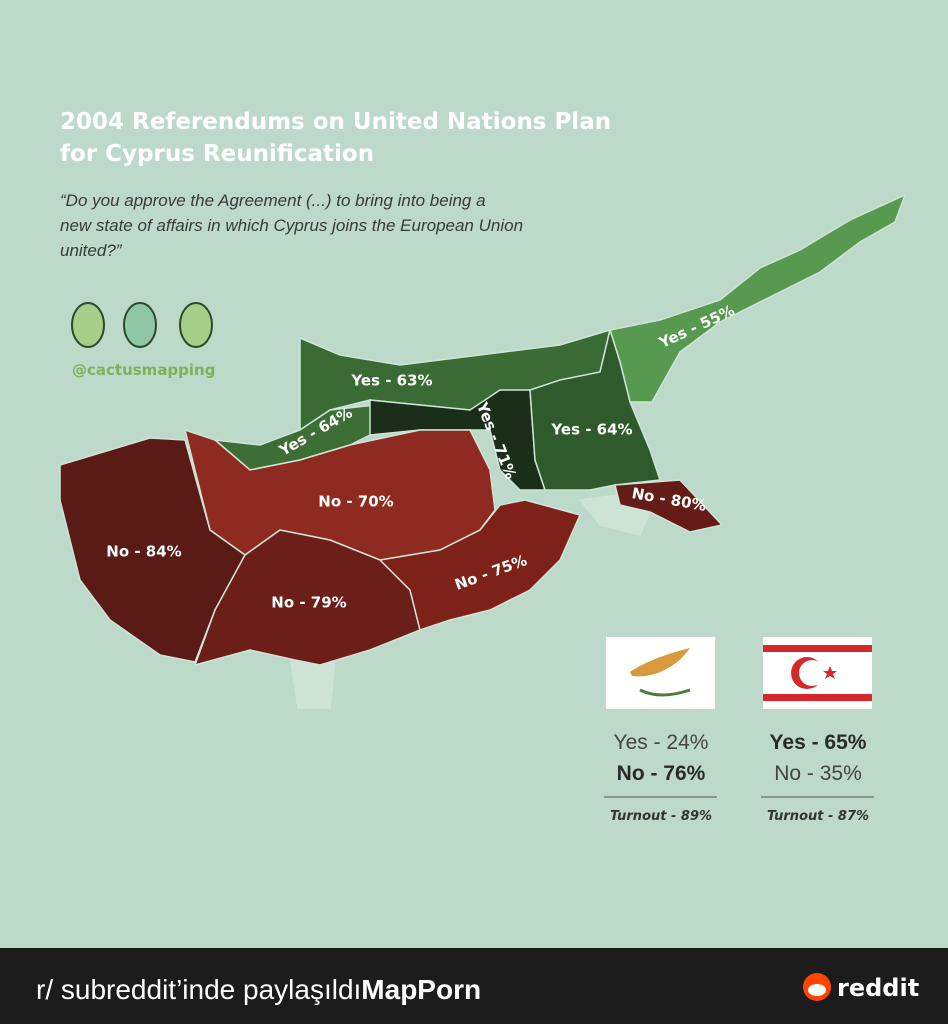  Describe the element at coordinates (421, 989) in the screenshot. I see `footer-subreddit: MapPorn` at that location.